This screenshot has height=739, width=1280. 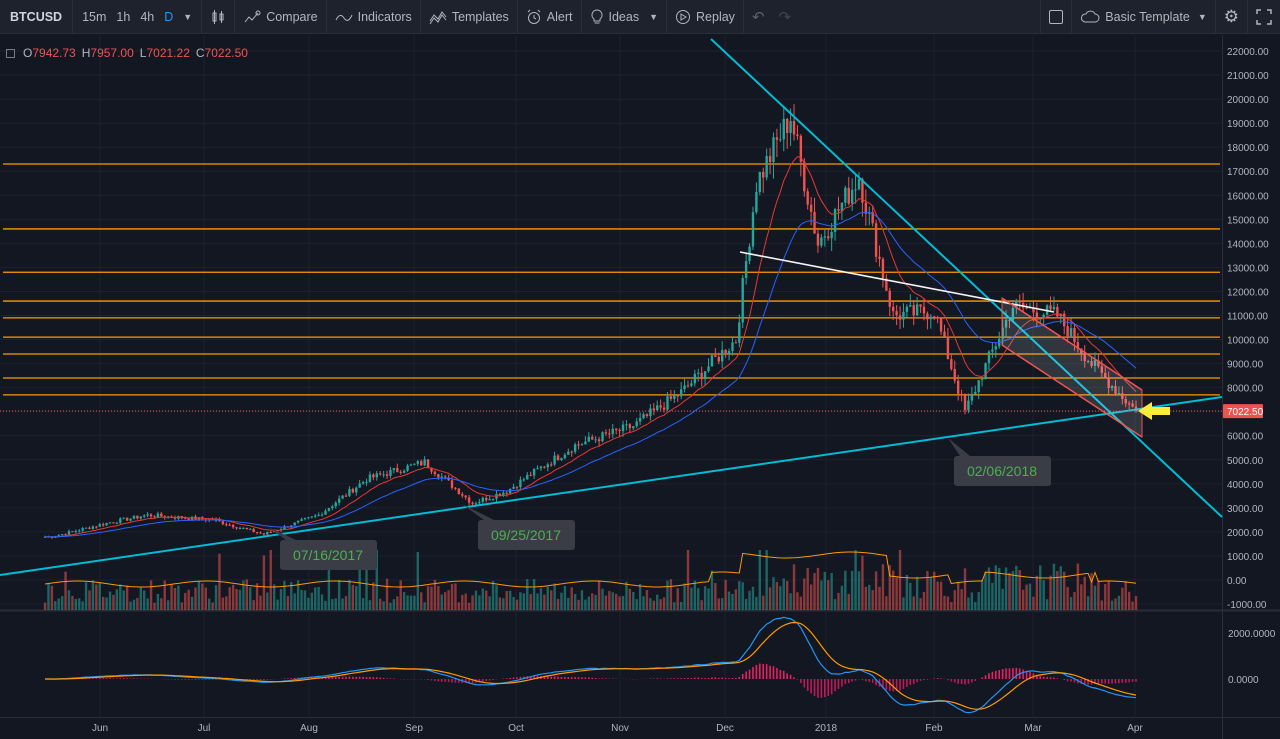 What do you see at coordinates (704, 17) in the screenshot?
I see `replay-button: Replay` at bounding box center [704, 17].